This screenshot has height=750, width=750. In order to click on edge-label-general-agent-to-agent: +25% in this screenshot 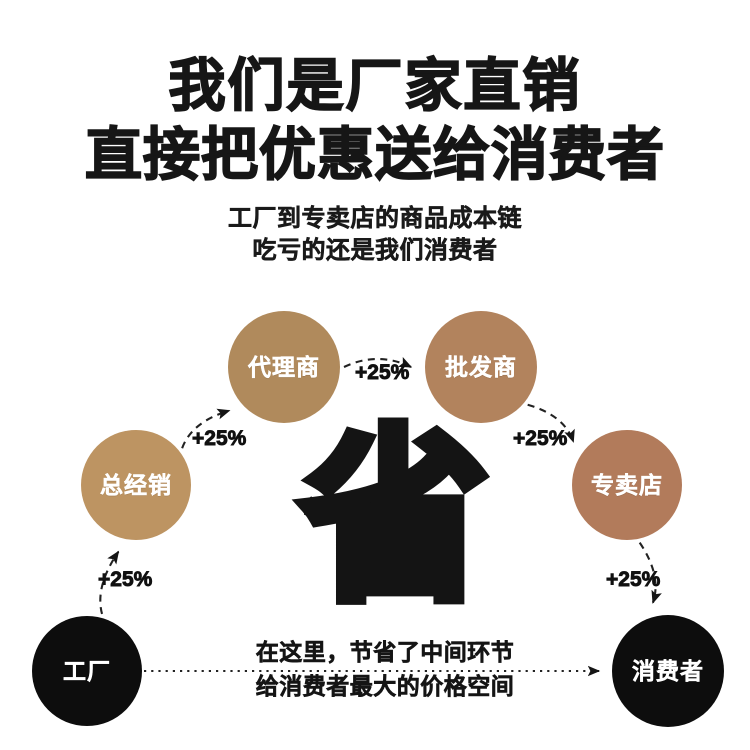, I will do `click(219, 439)`.